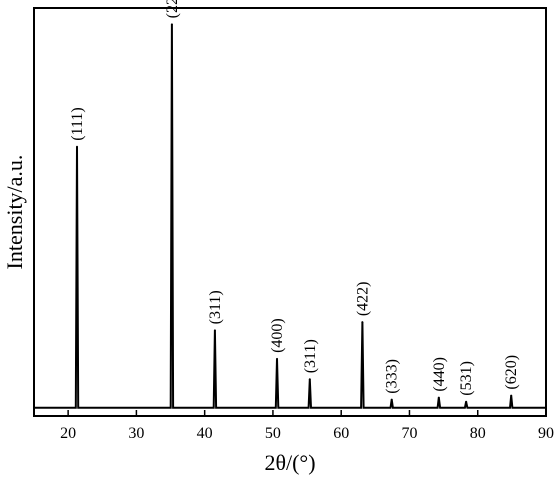  Describe the element at coordinates (478, 433) in the screenshot. I see `x-tick-label: 80` at that location.